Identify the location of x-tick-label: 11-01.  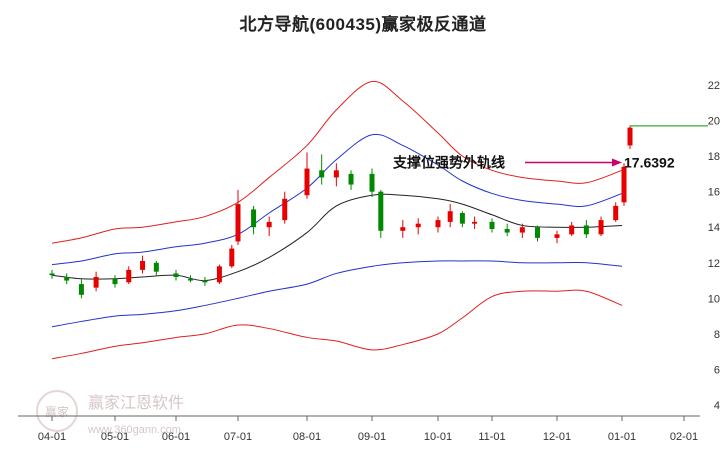
(491, 437).